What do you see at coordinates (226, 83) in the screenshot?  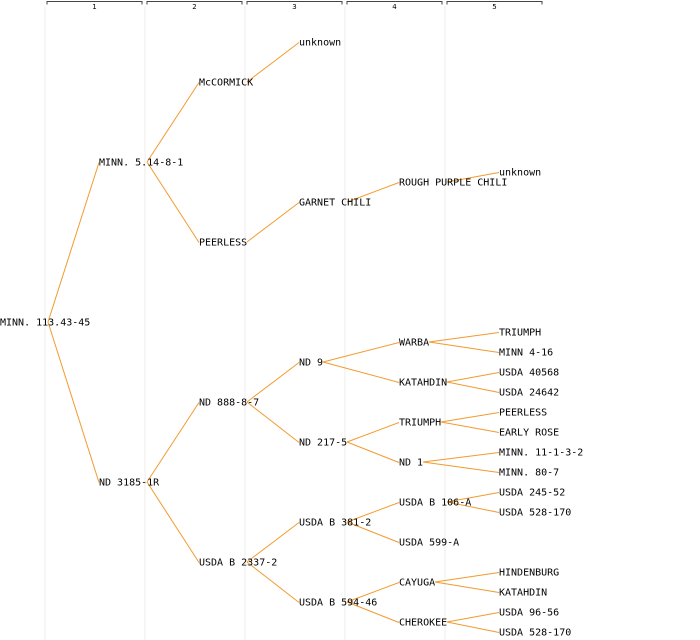 I see `pedigree-node: McCORMICK` at bounding box center [226, 83].